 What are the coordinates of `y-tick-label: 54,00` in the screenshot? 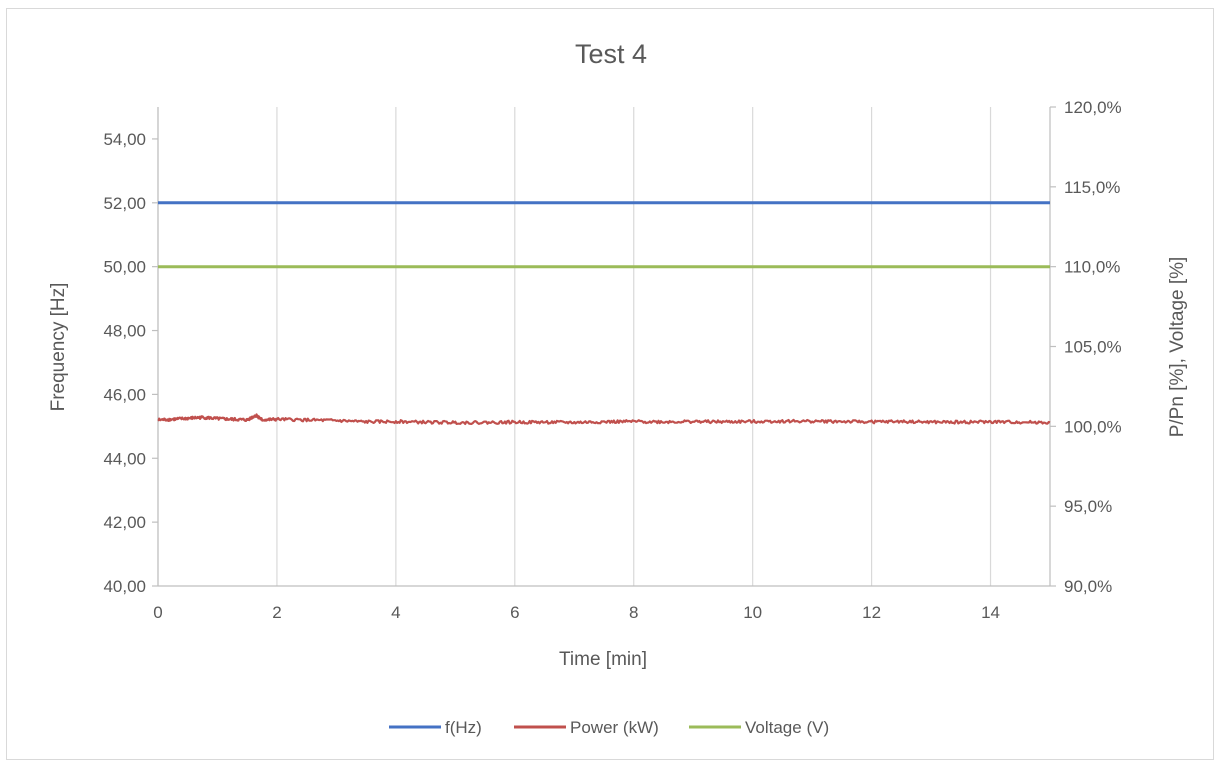 It's located at (124, 139).